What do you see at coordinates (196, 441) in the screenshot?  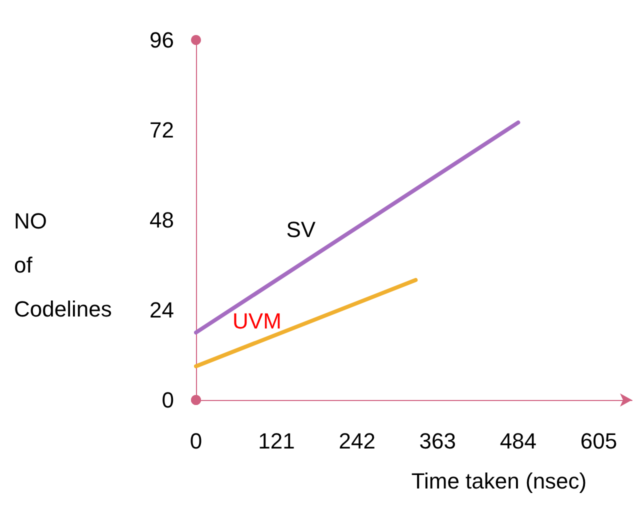 I see `x-tick-label: 0` at bounding box center [196, 441].